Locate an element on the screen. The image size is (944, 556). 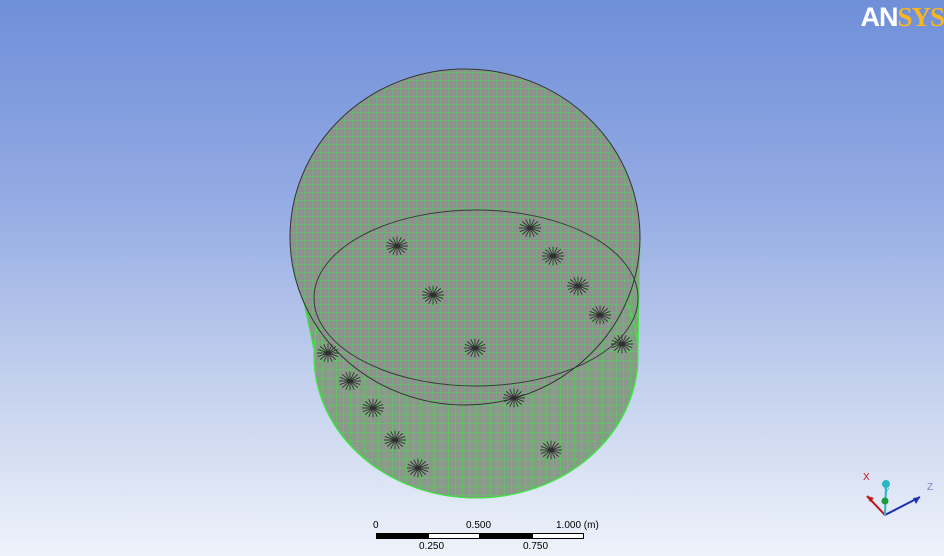
scale-bar: 0 0.500 1.000 (m) 0.250 0.750 is located at coordinates (495, 536).